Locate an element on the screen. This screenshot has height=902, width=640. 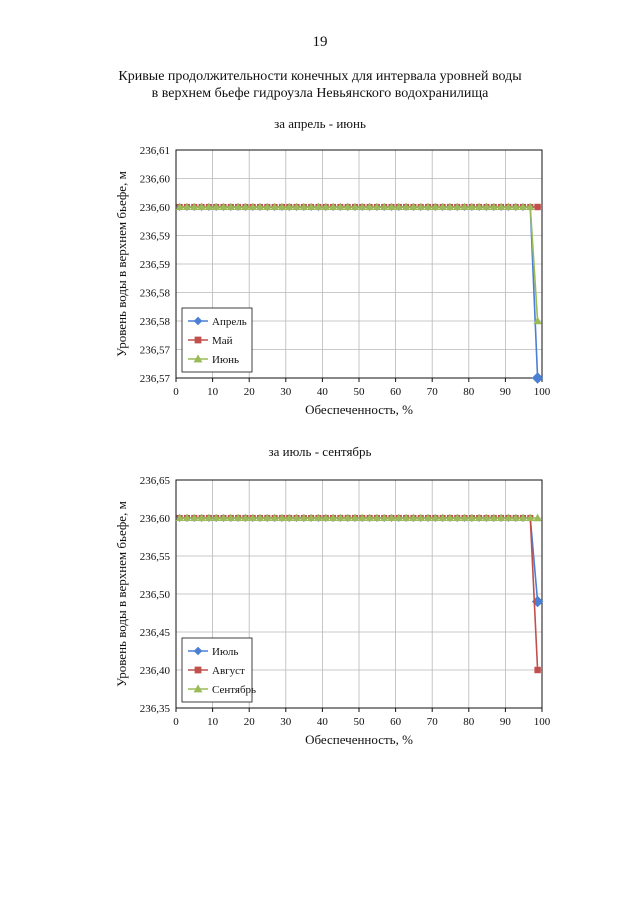
x-tick-label: 80 is located at coordinates (469, 392).